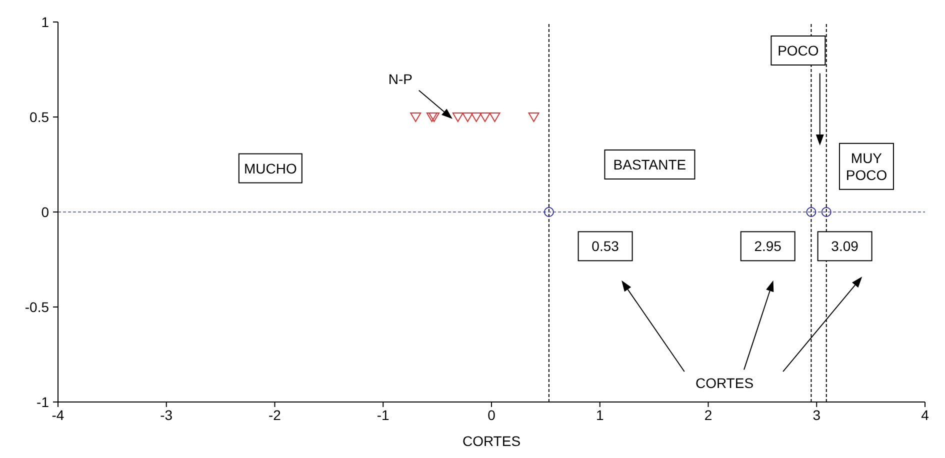 The image size is (945, 458). I want to click on x-tick-label: -3, so click(166, 414).